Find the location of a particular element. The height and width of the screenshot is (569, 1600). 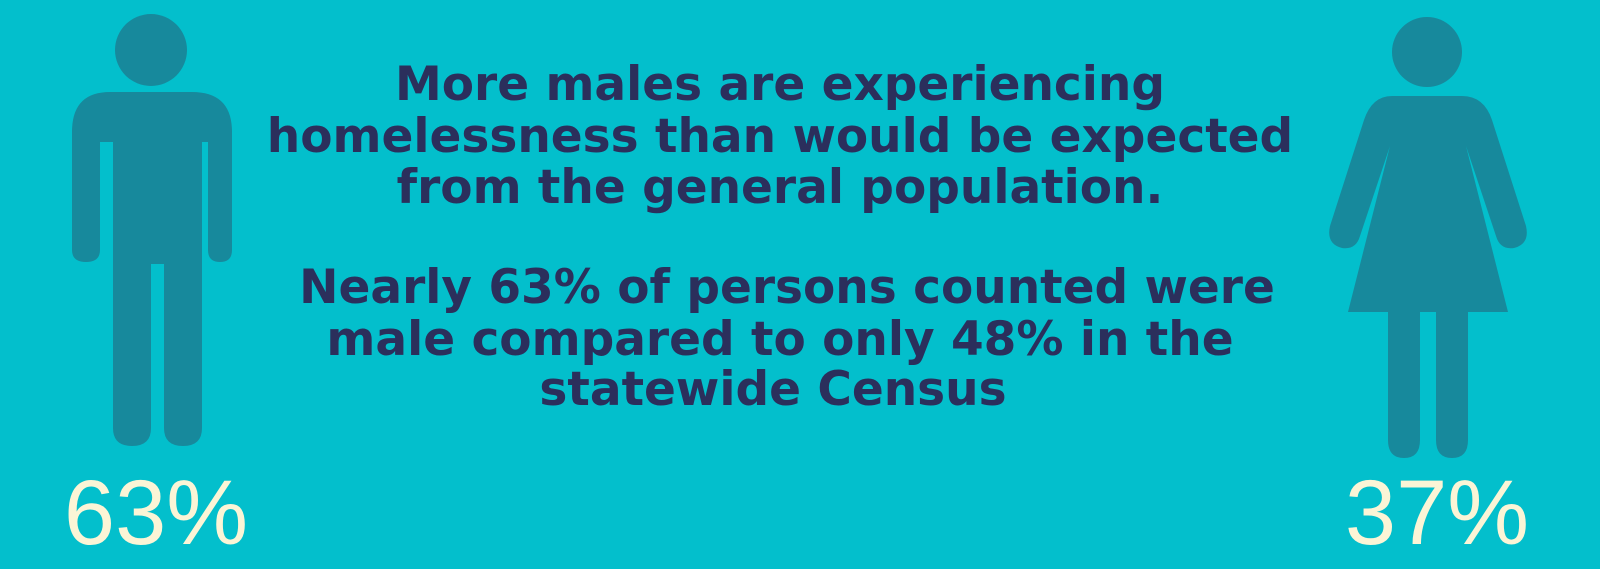

male-icon is located at coordinates (152, 230).